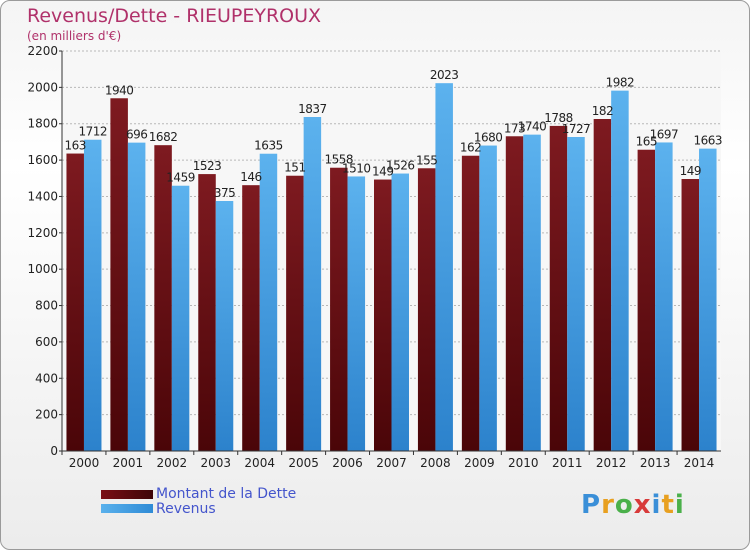 This screenshot has height=550, width=750. Describe the element at coordinates (207, 166) in the screenshot. I see `data-label: 1523` at that location.